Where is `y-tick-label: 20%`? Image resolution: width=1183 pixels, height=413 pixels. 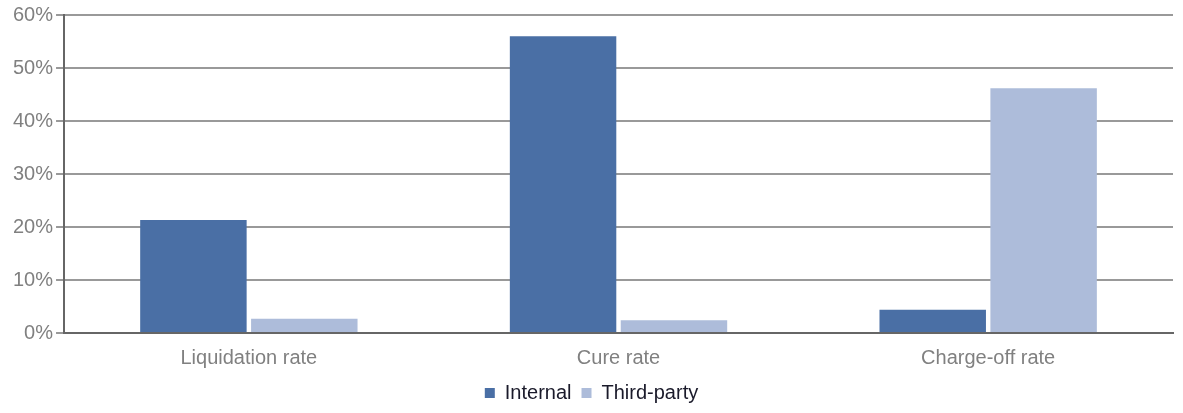 y-tick-label: 20% is located at coordinates (33, 225).